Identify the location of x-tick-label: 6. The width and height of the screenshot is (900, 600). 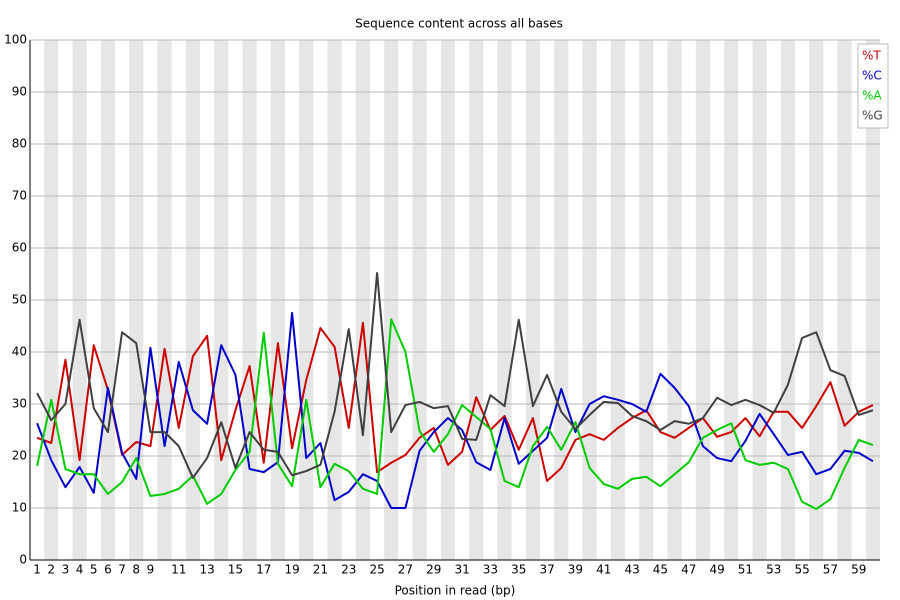
(108, 570).